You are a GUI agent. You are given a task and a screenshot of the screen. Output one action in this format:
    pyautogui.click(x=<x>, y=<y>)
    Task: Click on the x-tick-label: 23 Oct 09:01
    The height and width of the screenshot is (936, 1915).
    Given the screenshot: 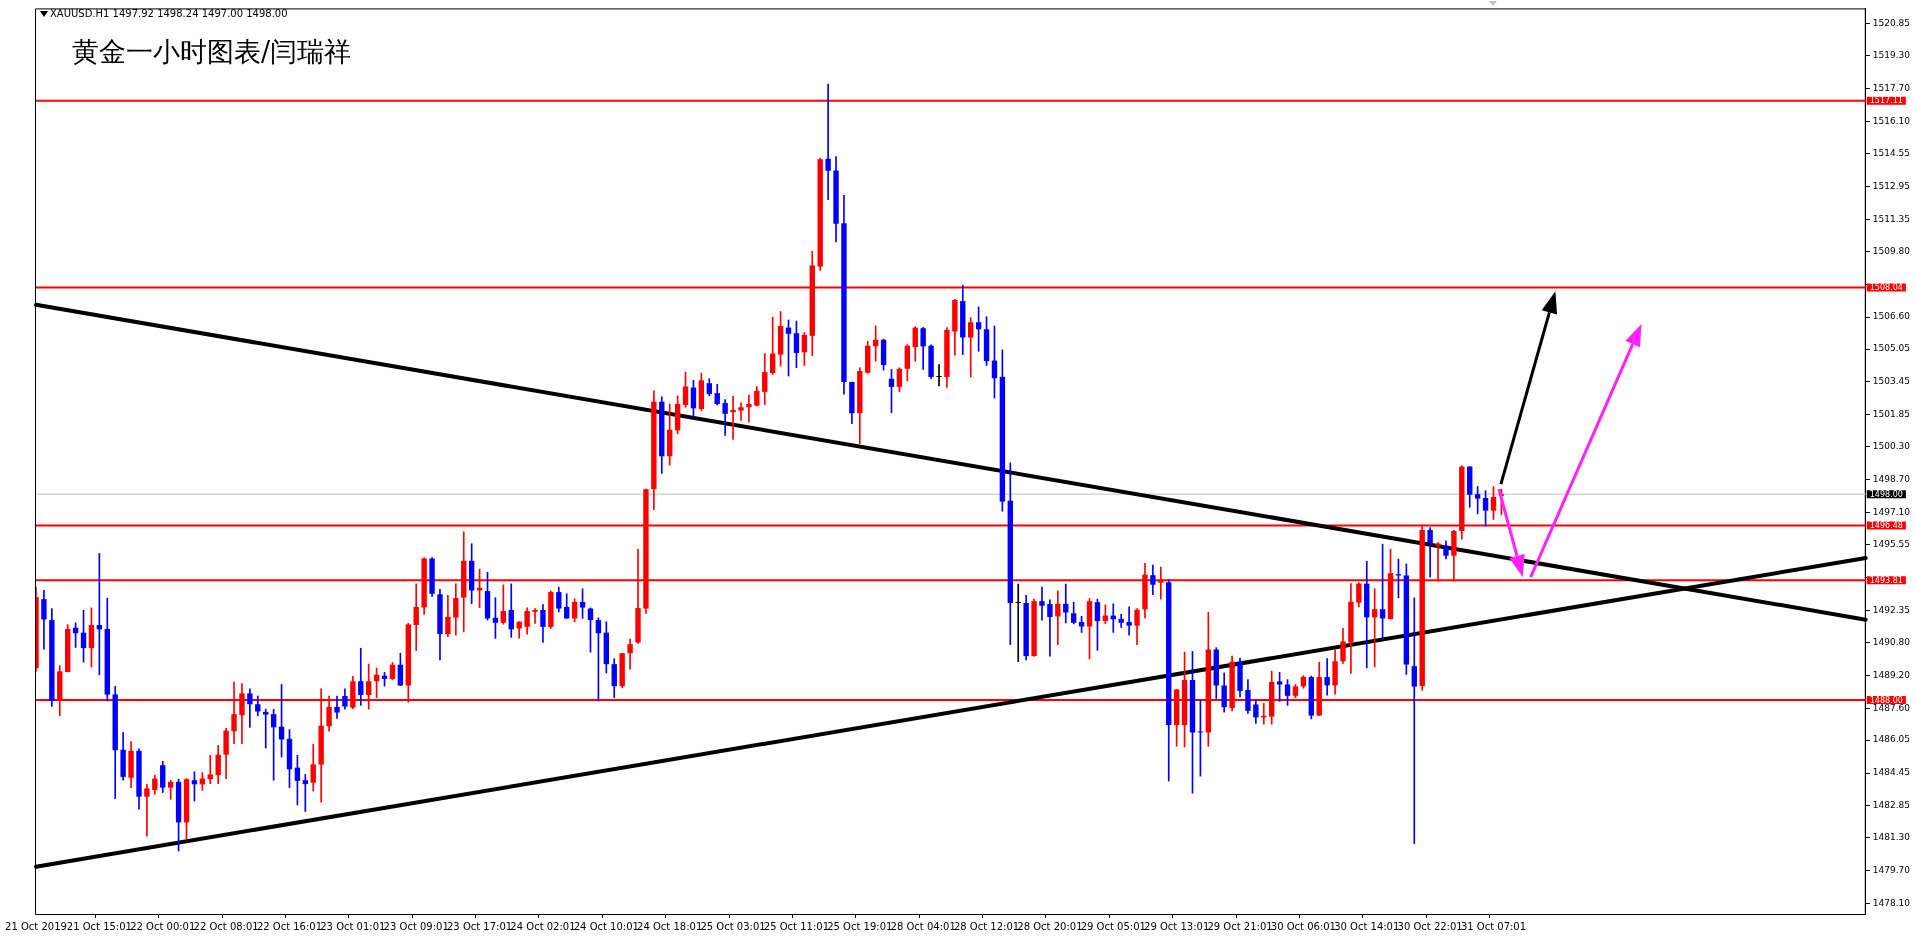 What is the action you would take?
    pyautogui.click(x=416, y=926)
    